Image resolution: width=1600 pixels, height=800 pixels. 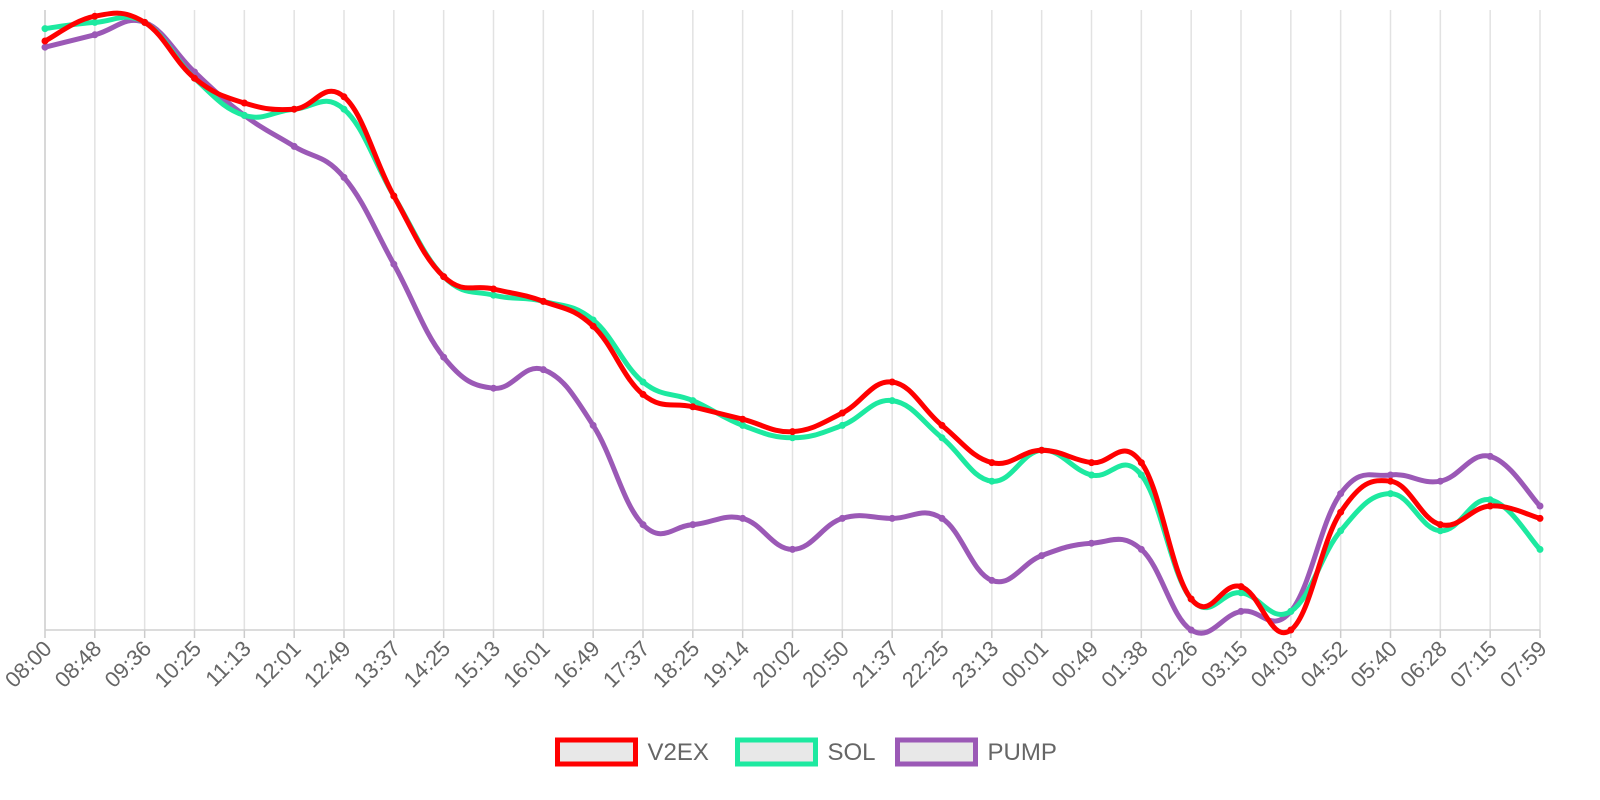 What do you see at coordinates (1022, 752) in the screenshot?
I see `legend-label: PUMP` at bounding box center [1022, 752].